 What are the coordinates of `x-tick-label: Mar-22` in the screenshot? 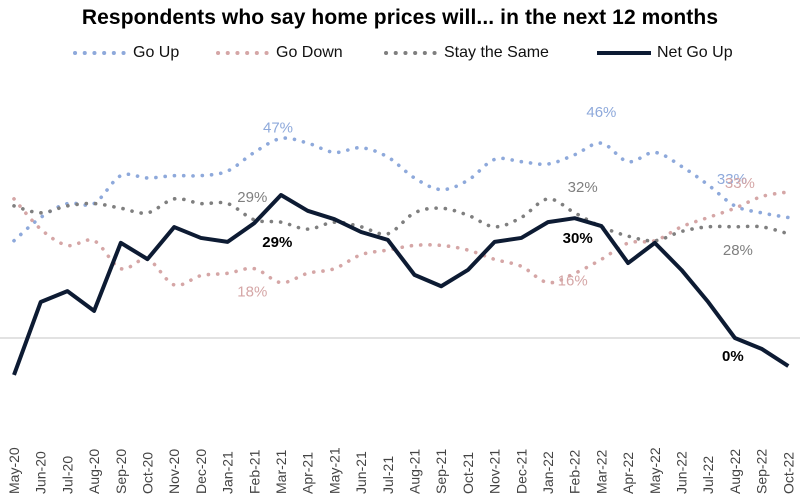 It's located at (601, 471).